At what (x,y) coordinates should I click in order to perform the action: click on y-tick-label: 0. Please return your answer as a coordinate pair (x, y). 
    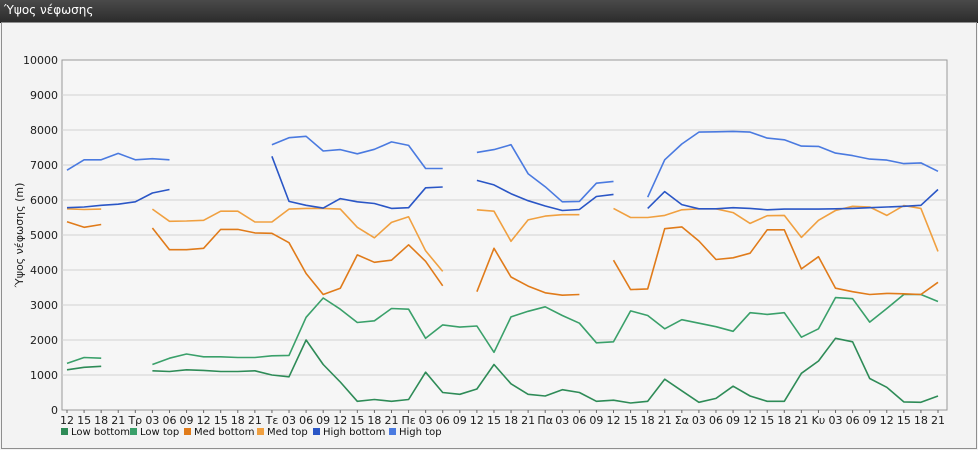
    Looking at the image, I should click on (54, 410).